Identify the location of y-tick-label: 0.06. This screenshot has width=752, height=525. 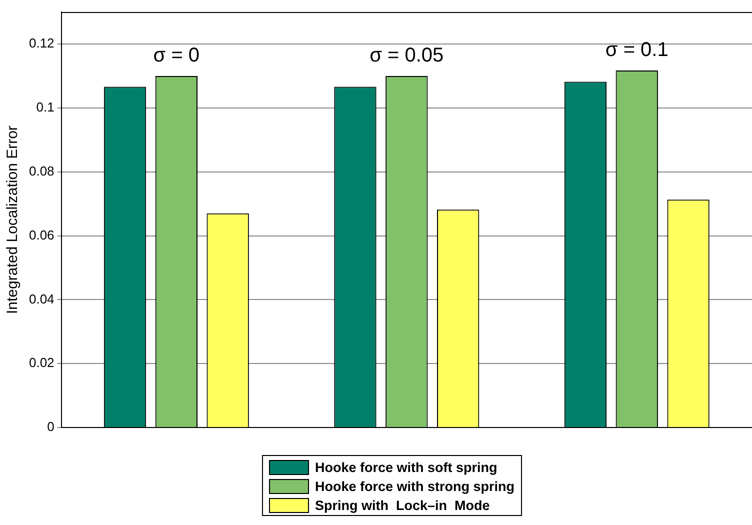
(41, 234).